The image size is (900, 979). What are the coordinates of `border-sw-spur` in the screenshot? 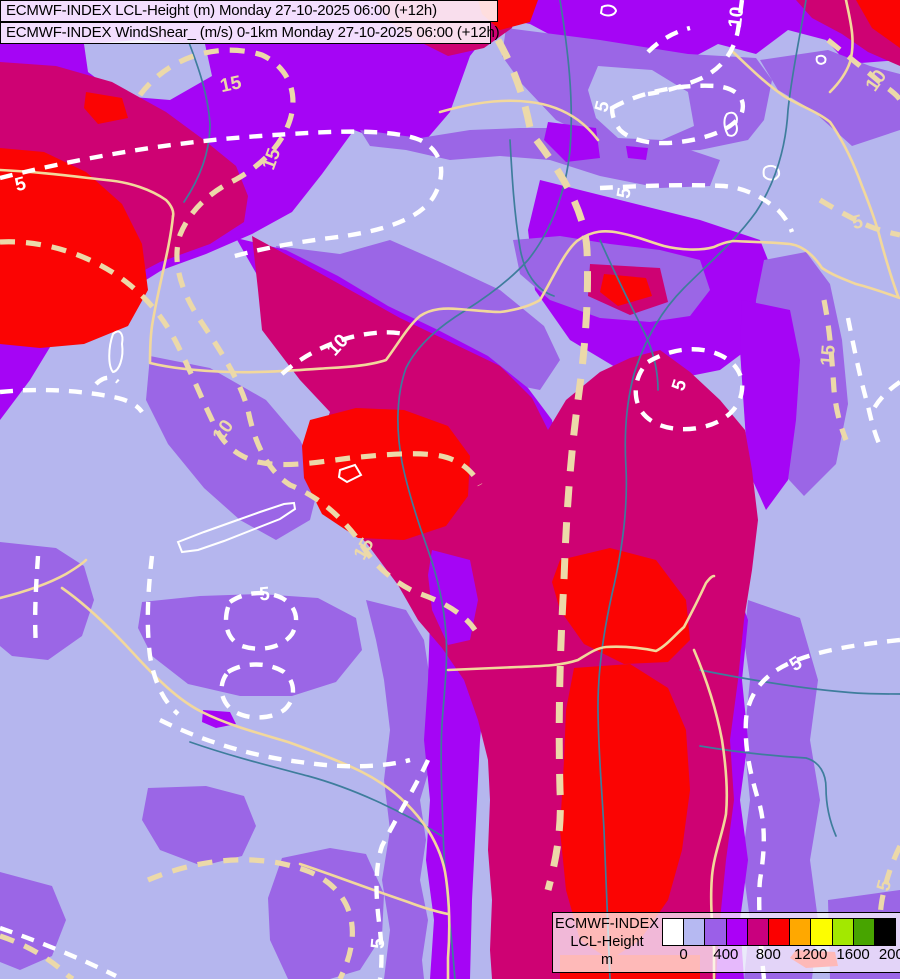 It's located at (44, 579).